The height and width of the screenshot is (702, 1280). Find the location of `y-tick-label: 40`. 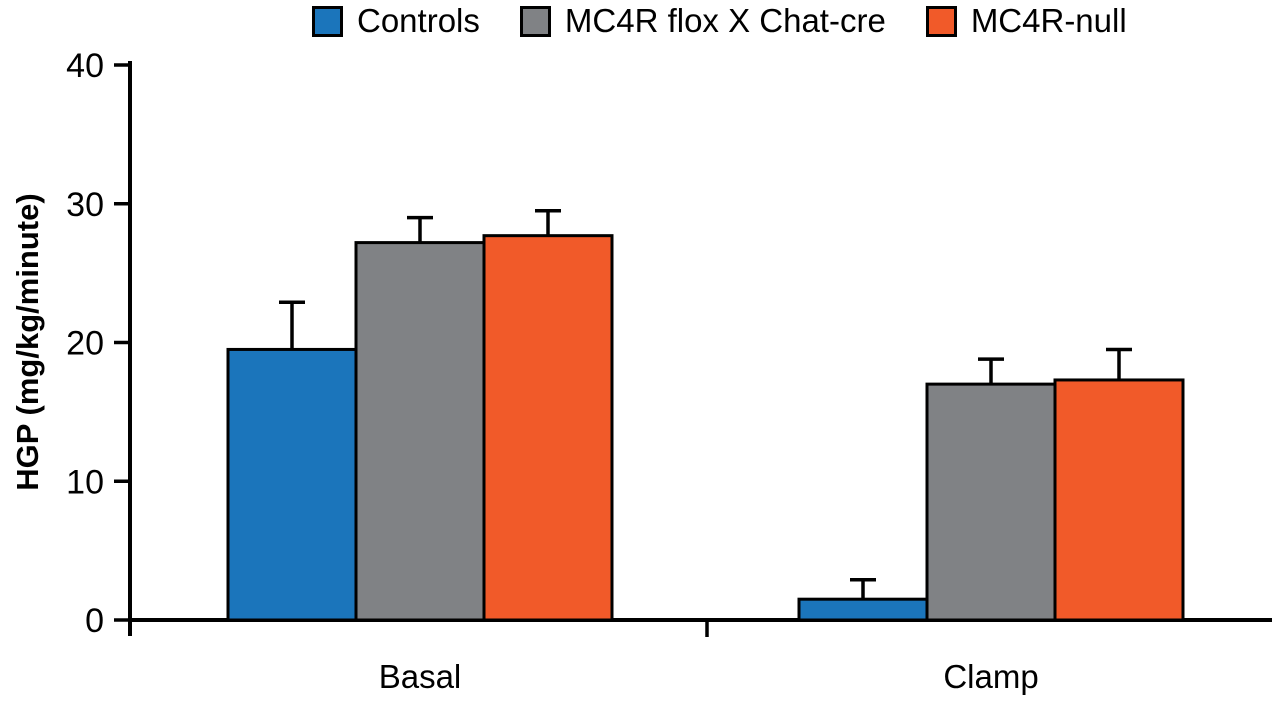

y-tick-label: 40 is located at coordinates (85, 66).